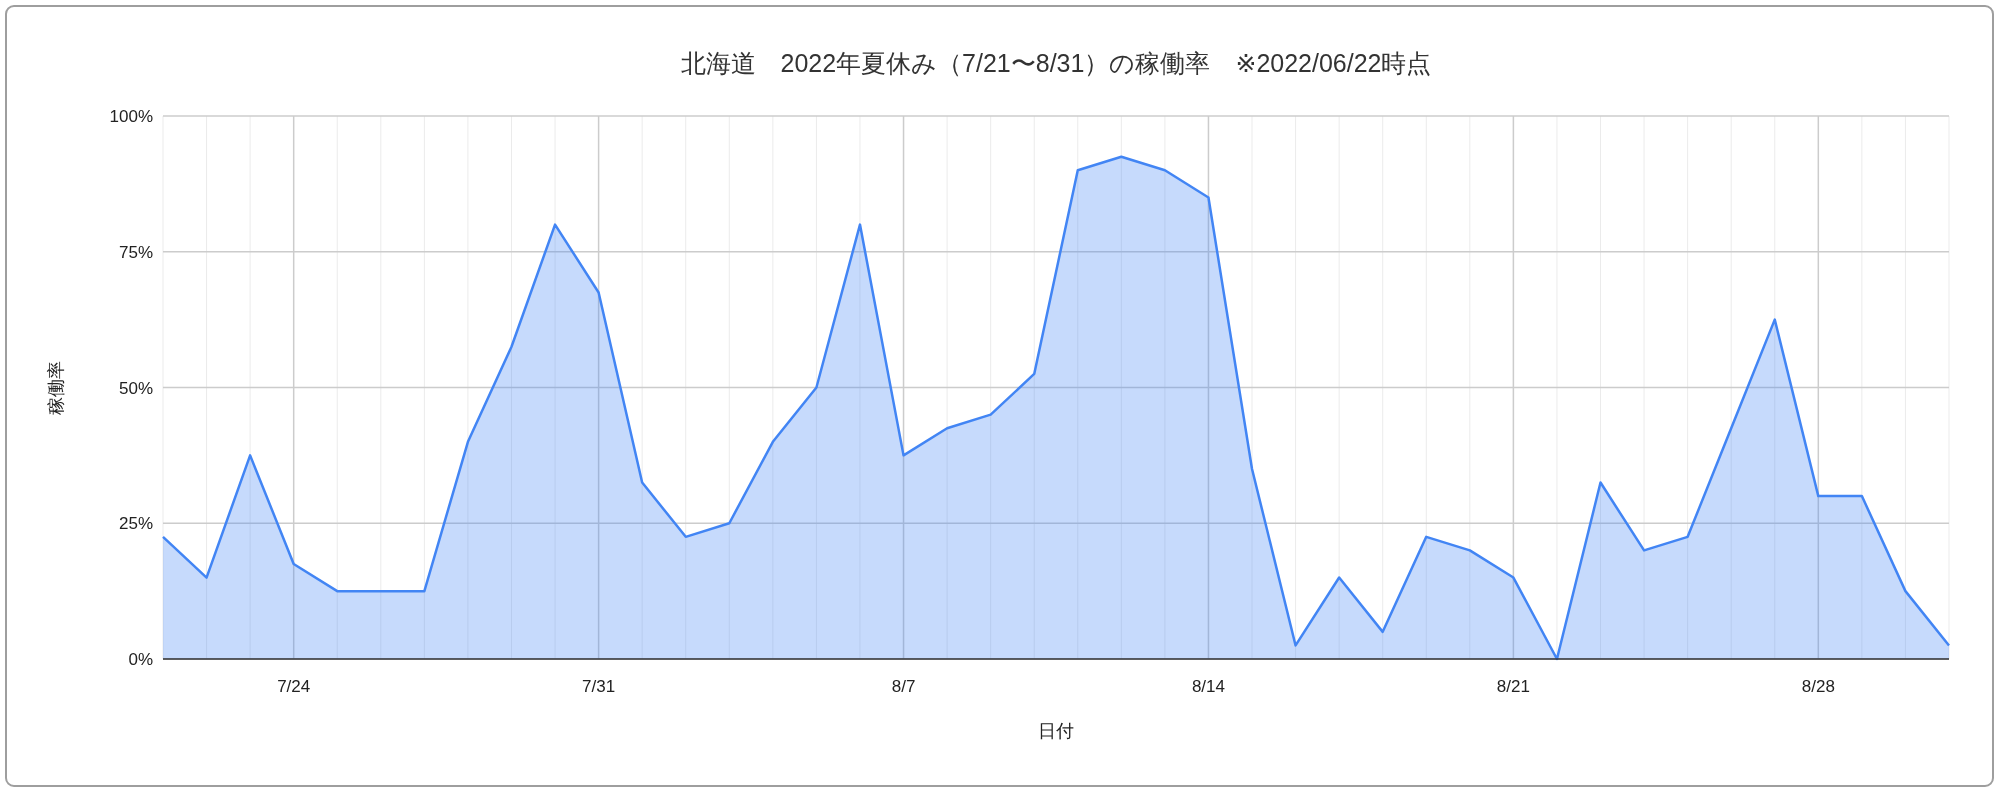 This screenshot has height=792, width=1999. Describe the element at coordinates (1208, 686) in the screenshot. I see `x-tick-label: 8/14` at that location.